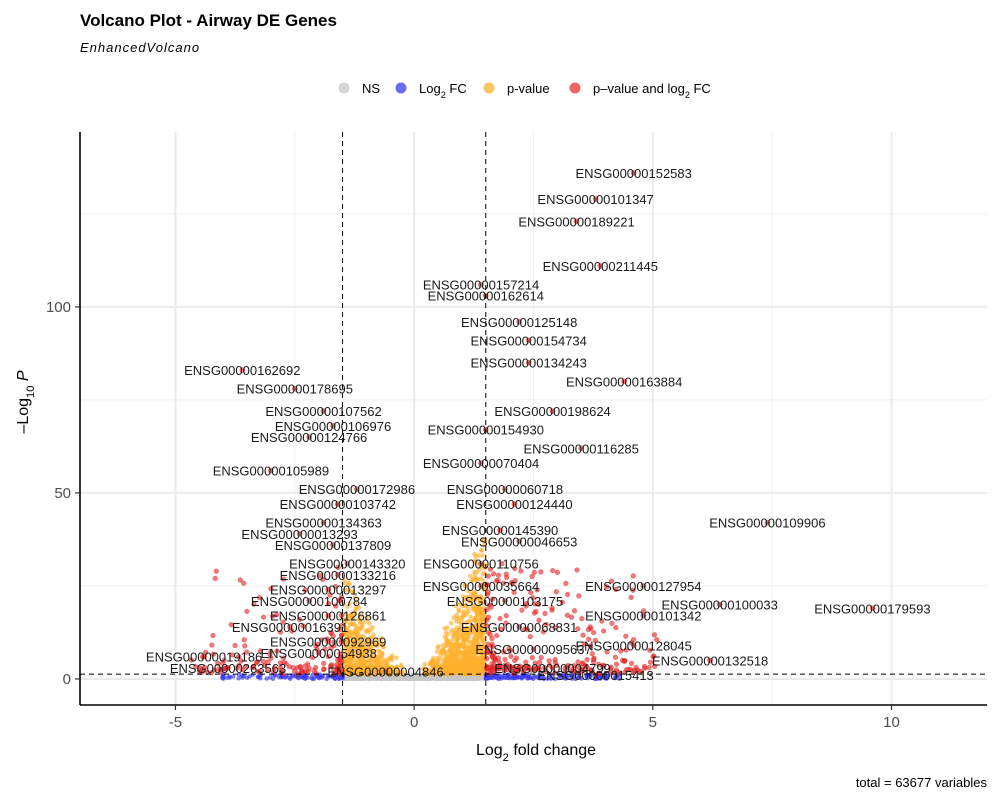  What do you see at coordinates (385, 672) in the screenshot?
I see `gene-label: ENSG00000004846` at bounding box center [385, 672].